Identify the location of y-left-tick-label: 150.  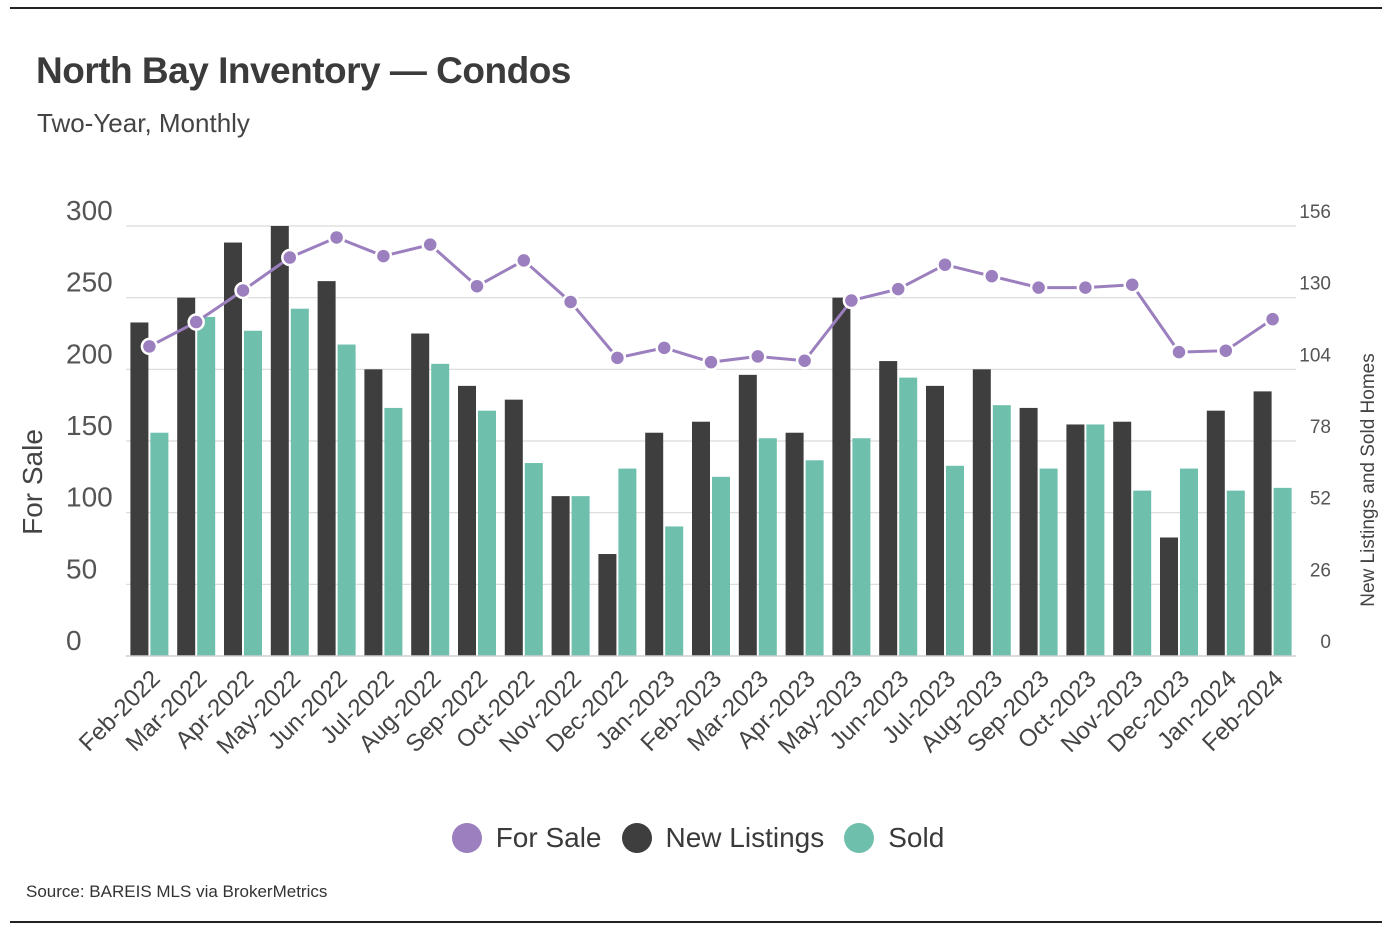
(89, 425).